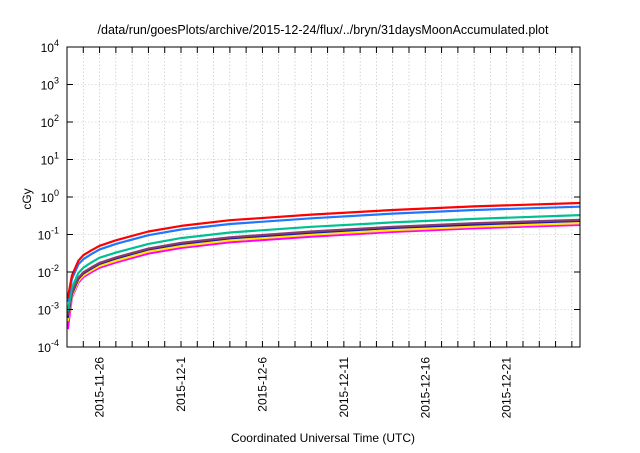 This screenshot has width=640, height=453. I want to click on y-tick-label: 10⁻¹, so click(48, 234).